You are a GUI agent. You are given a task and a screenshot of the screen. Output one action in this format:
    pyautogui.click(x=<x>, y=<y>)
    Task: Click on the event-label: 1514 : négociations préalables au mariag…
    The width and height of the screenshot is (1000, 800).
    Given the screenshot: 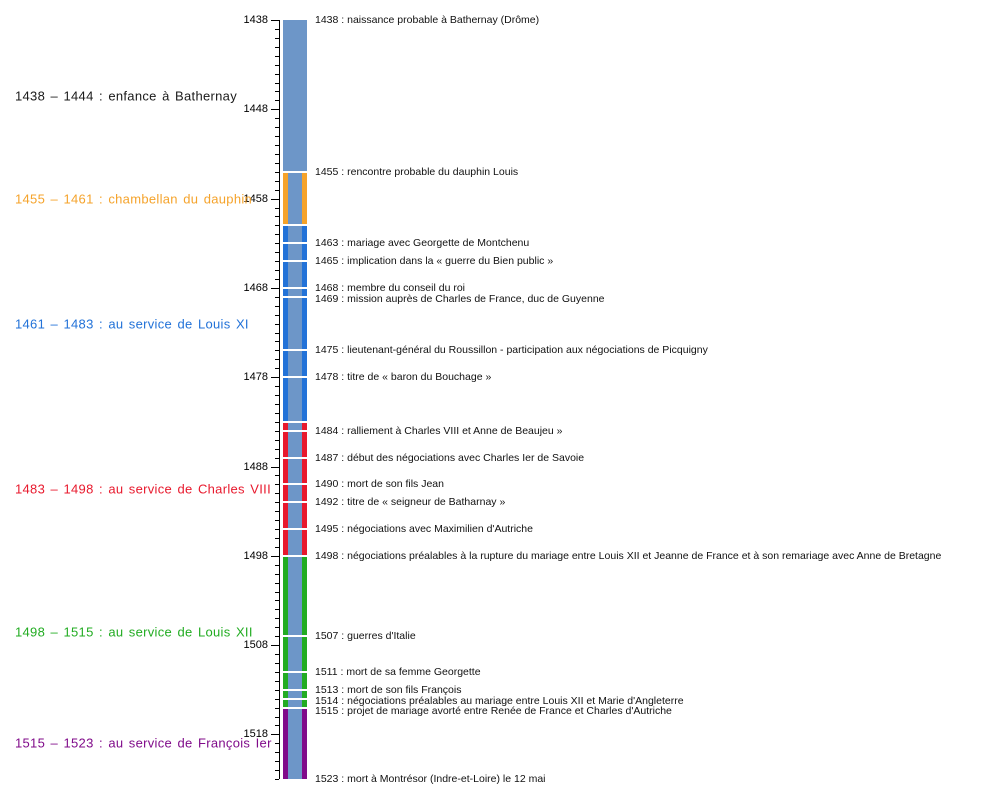 What is the action you would take?
    pyautogui.click(x=499, y=700)
    